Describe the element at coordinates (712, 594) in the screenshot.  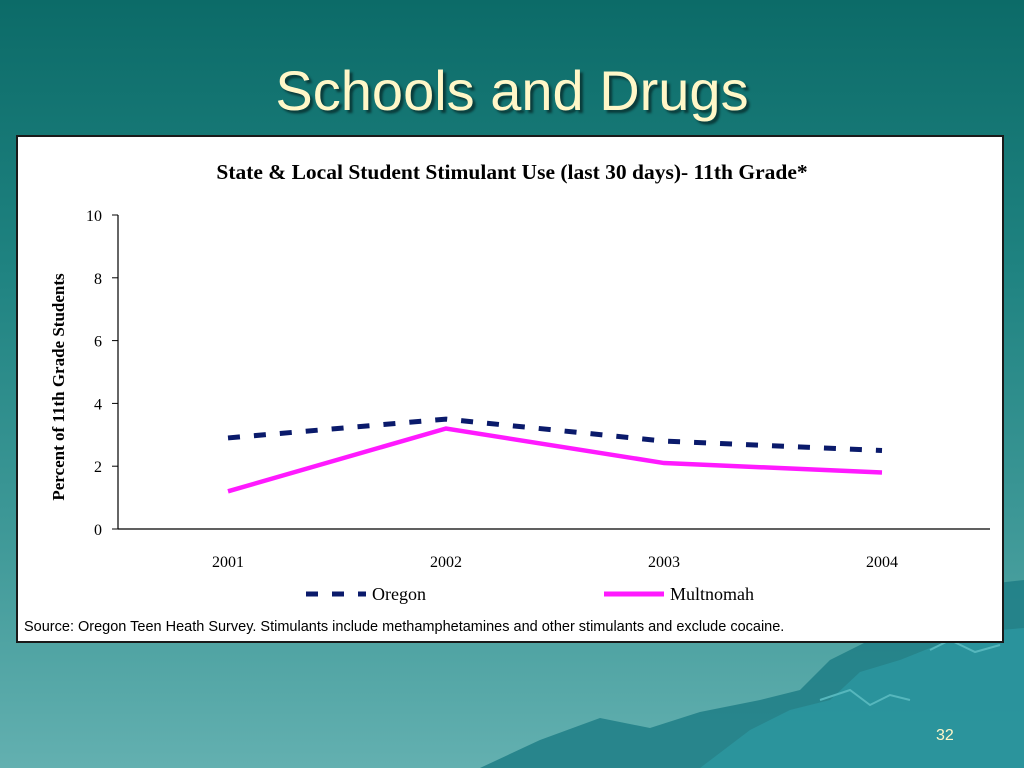
I see `legend-label-multnomah: Multnomah` at that location.